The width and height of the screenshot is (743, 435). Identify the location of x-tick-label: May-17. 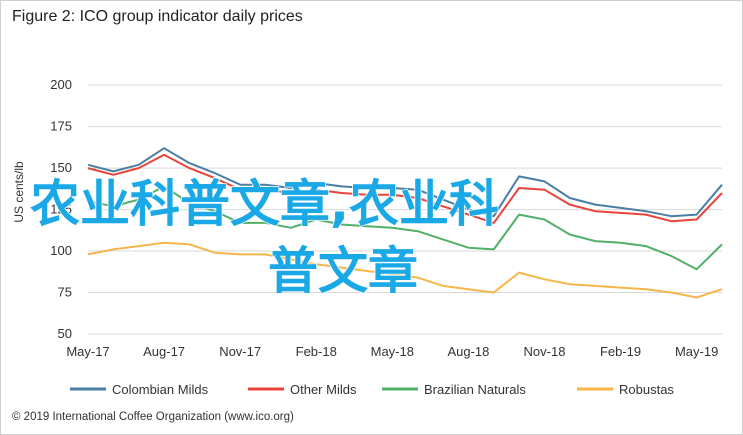
(87, 351).